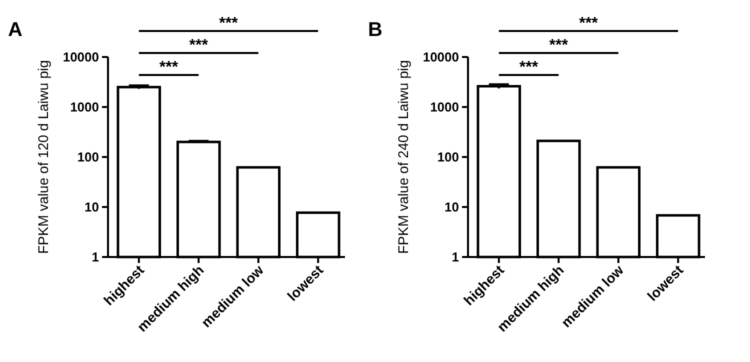  I want to click on y-axis-title: FPKM value of 240 d Laiwu pig, so click(403, 157).